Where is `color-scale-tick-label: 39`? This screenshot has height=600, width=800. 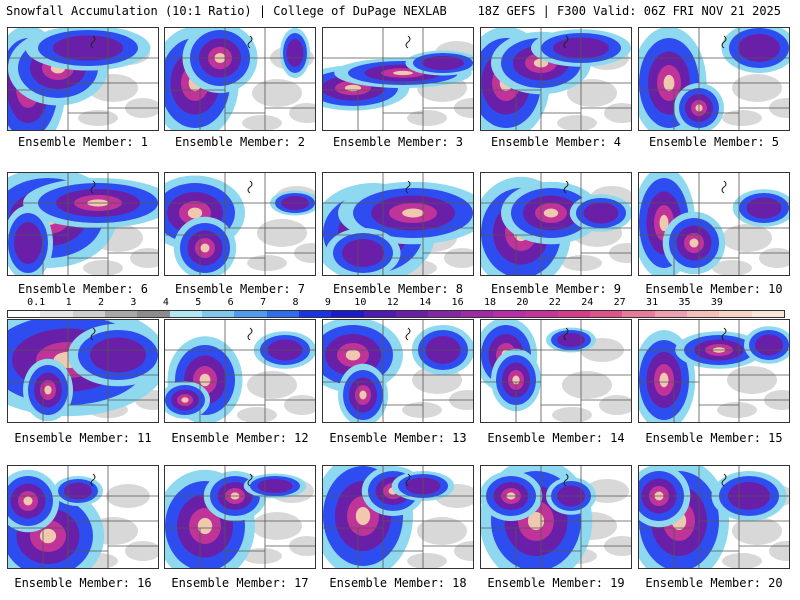 color-scale-tick-label: 39 is located at coordinates (716, 302).